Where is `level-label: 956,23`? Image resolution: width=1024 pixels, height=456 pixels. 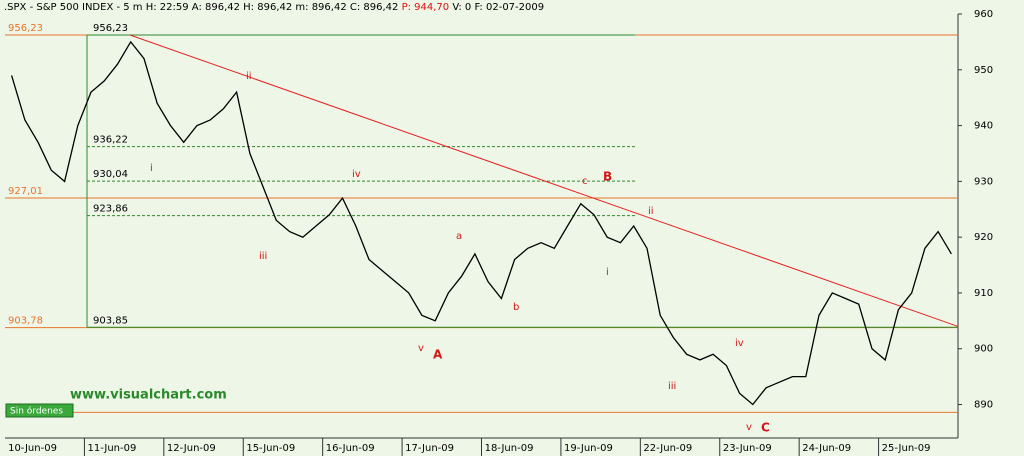
level-label: 956,23 is located at coordinates (25, 28).